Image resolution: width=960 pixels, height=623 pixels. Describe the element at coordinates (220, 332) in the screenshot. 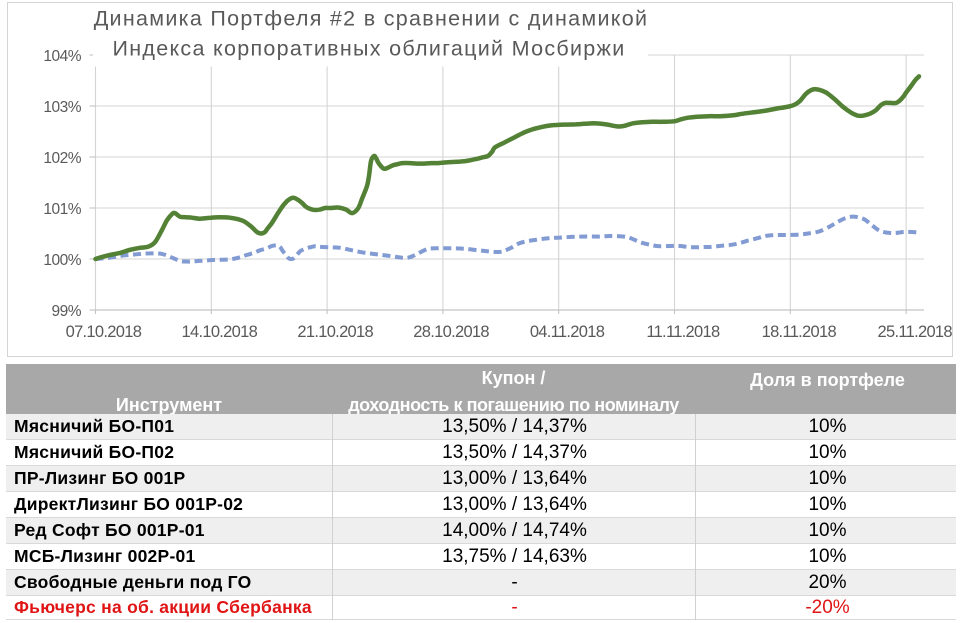

I see `svg-text: 14.10.2018` at that location.